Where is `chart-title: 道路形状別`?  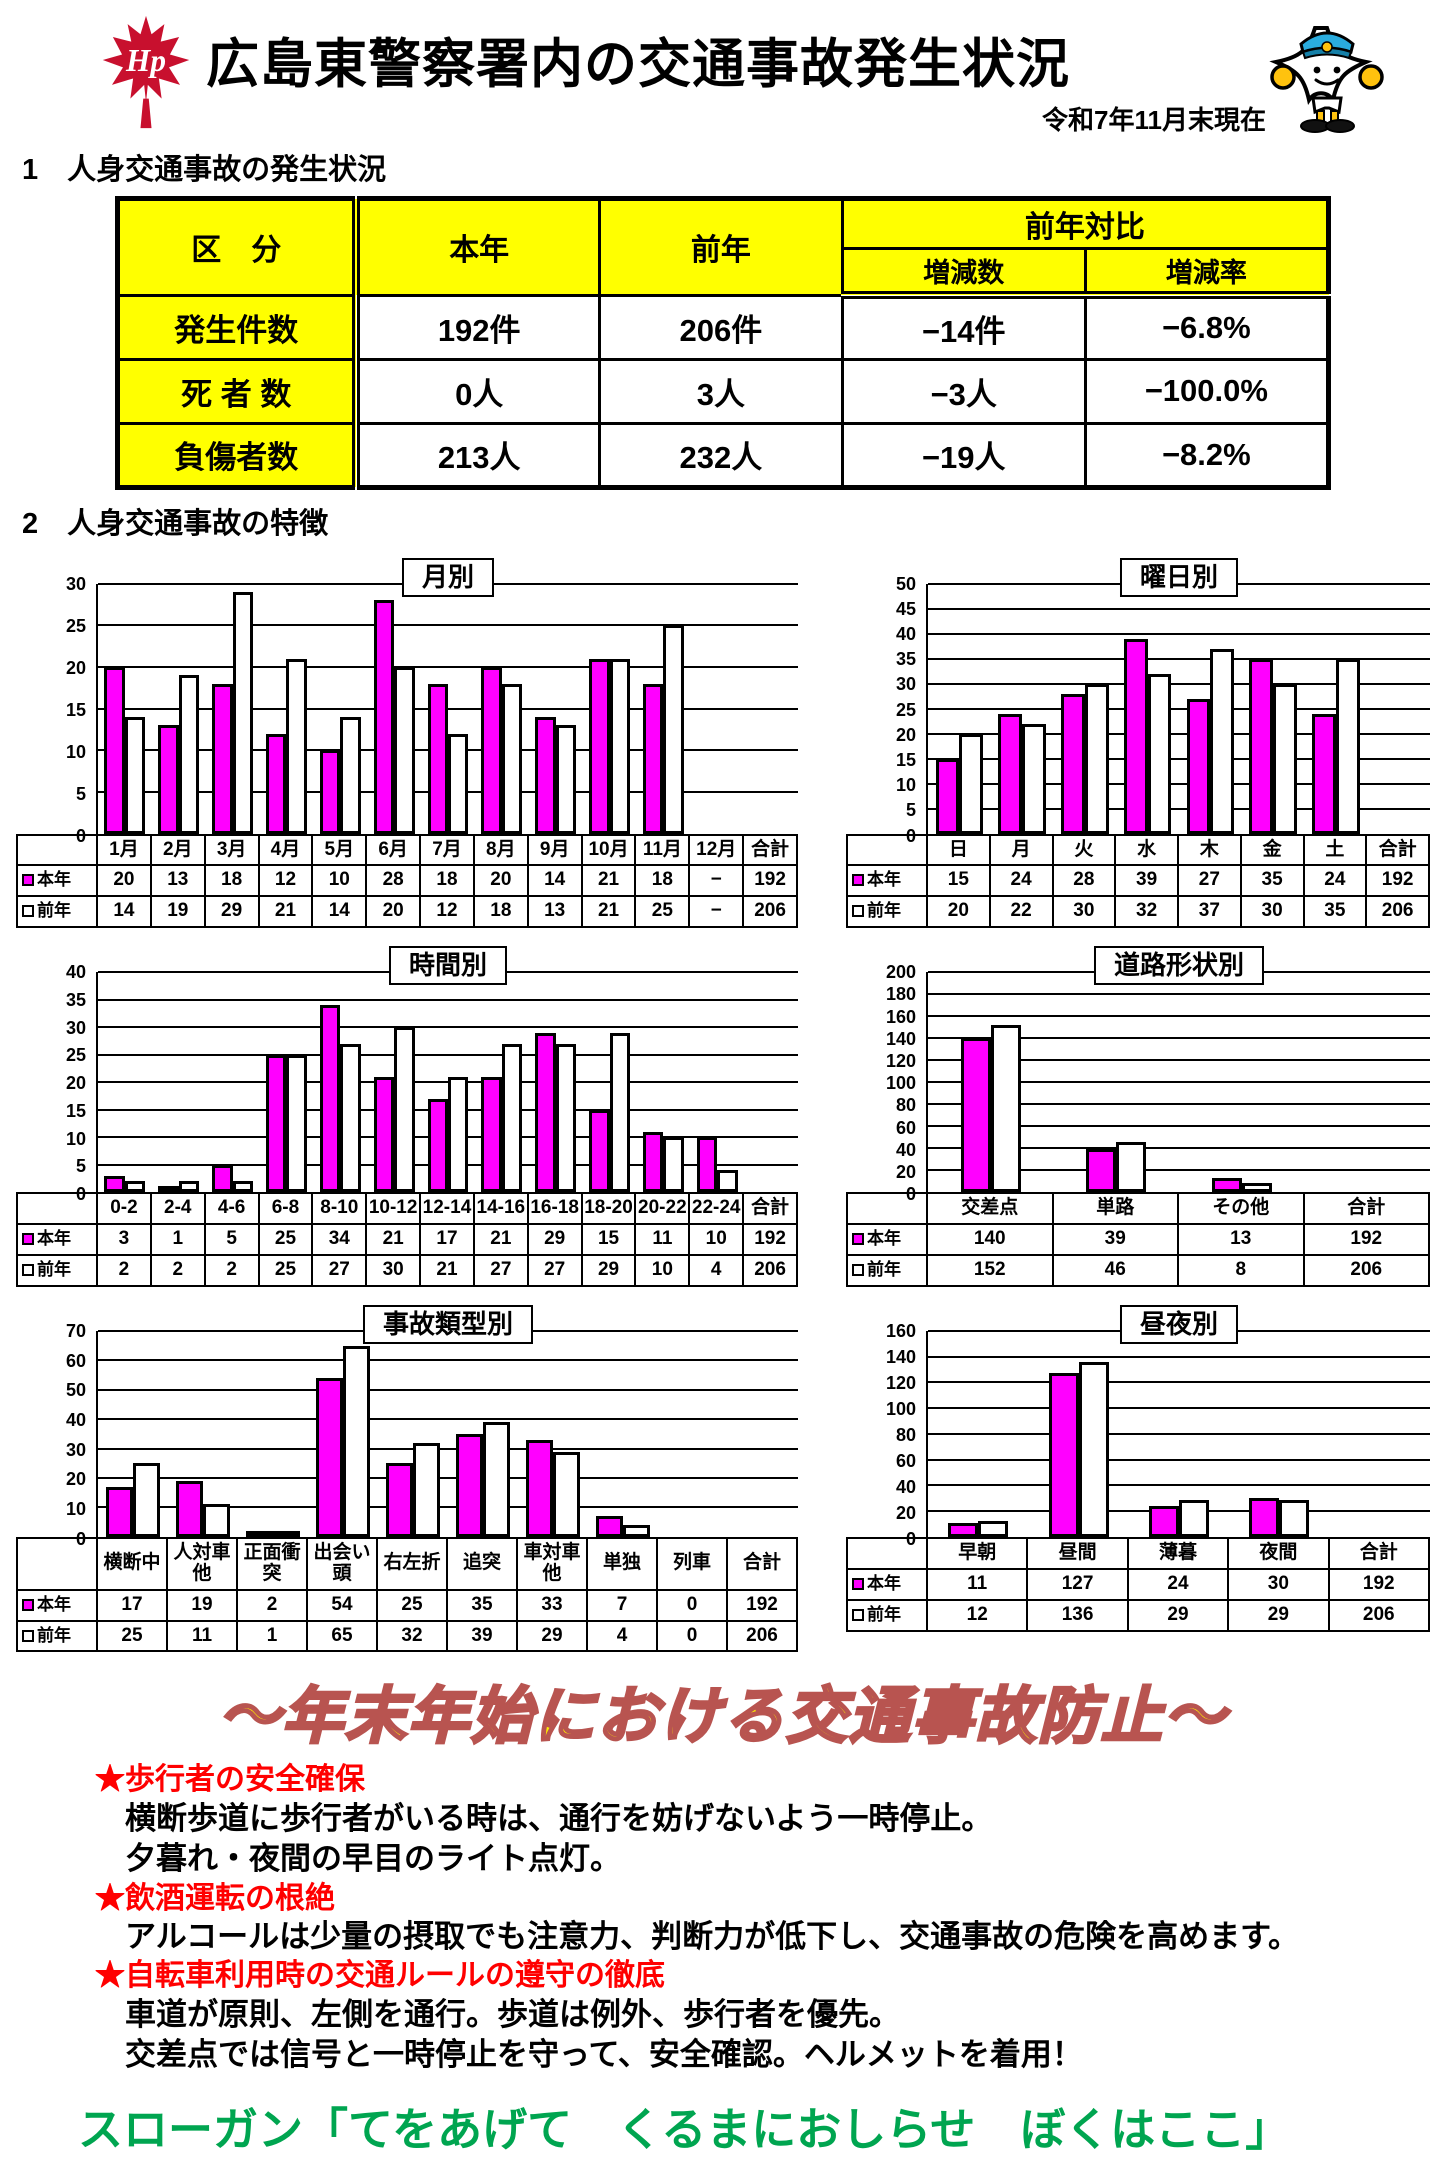
chart-title: 道路形状別 is located at coordinates (1179, 966).